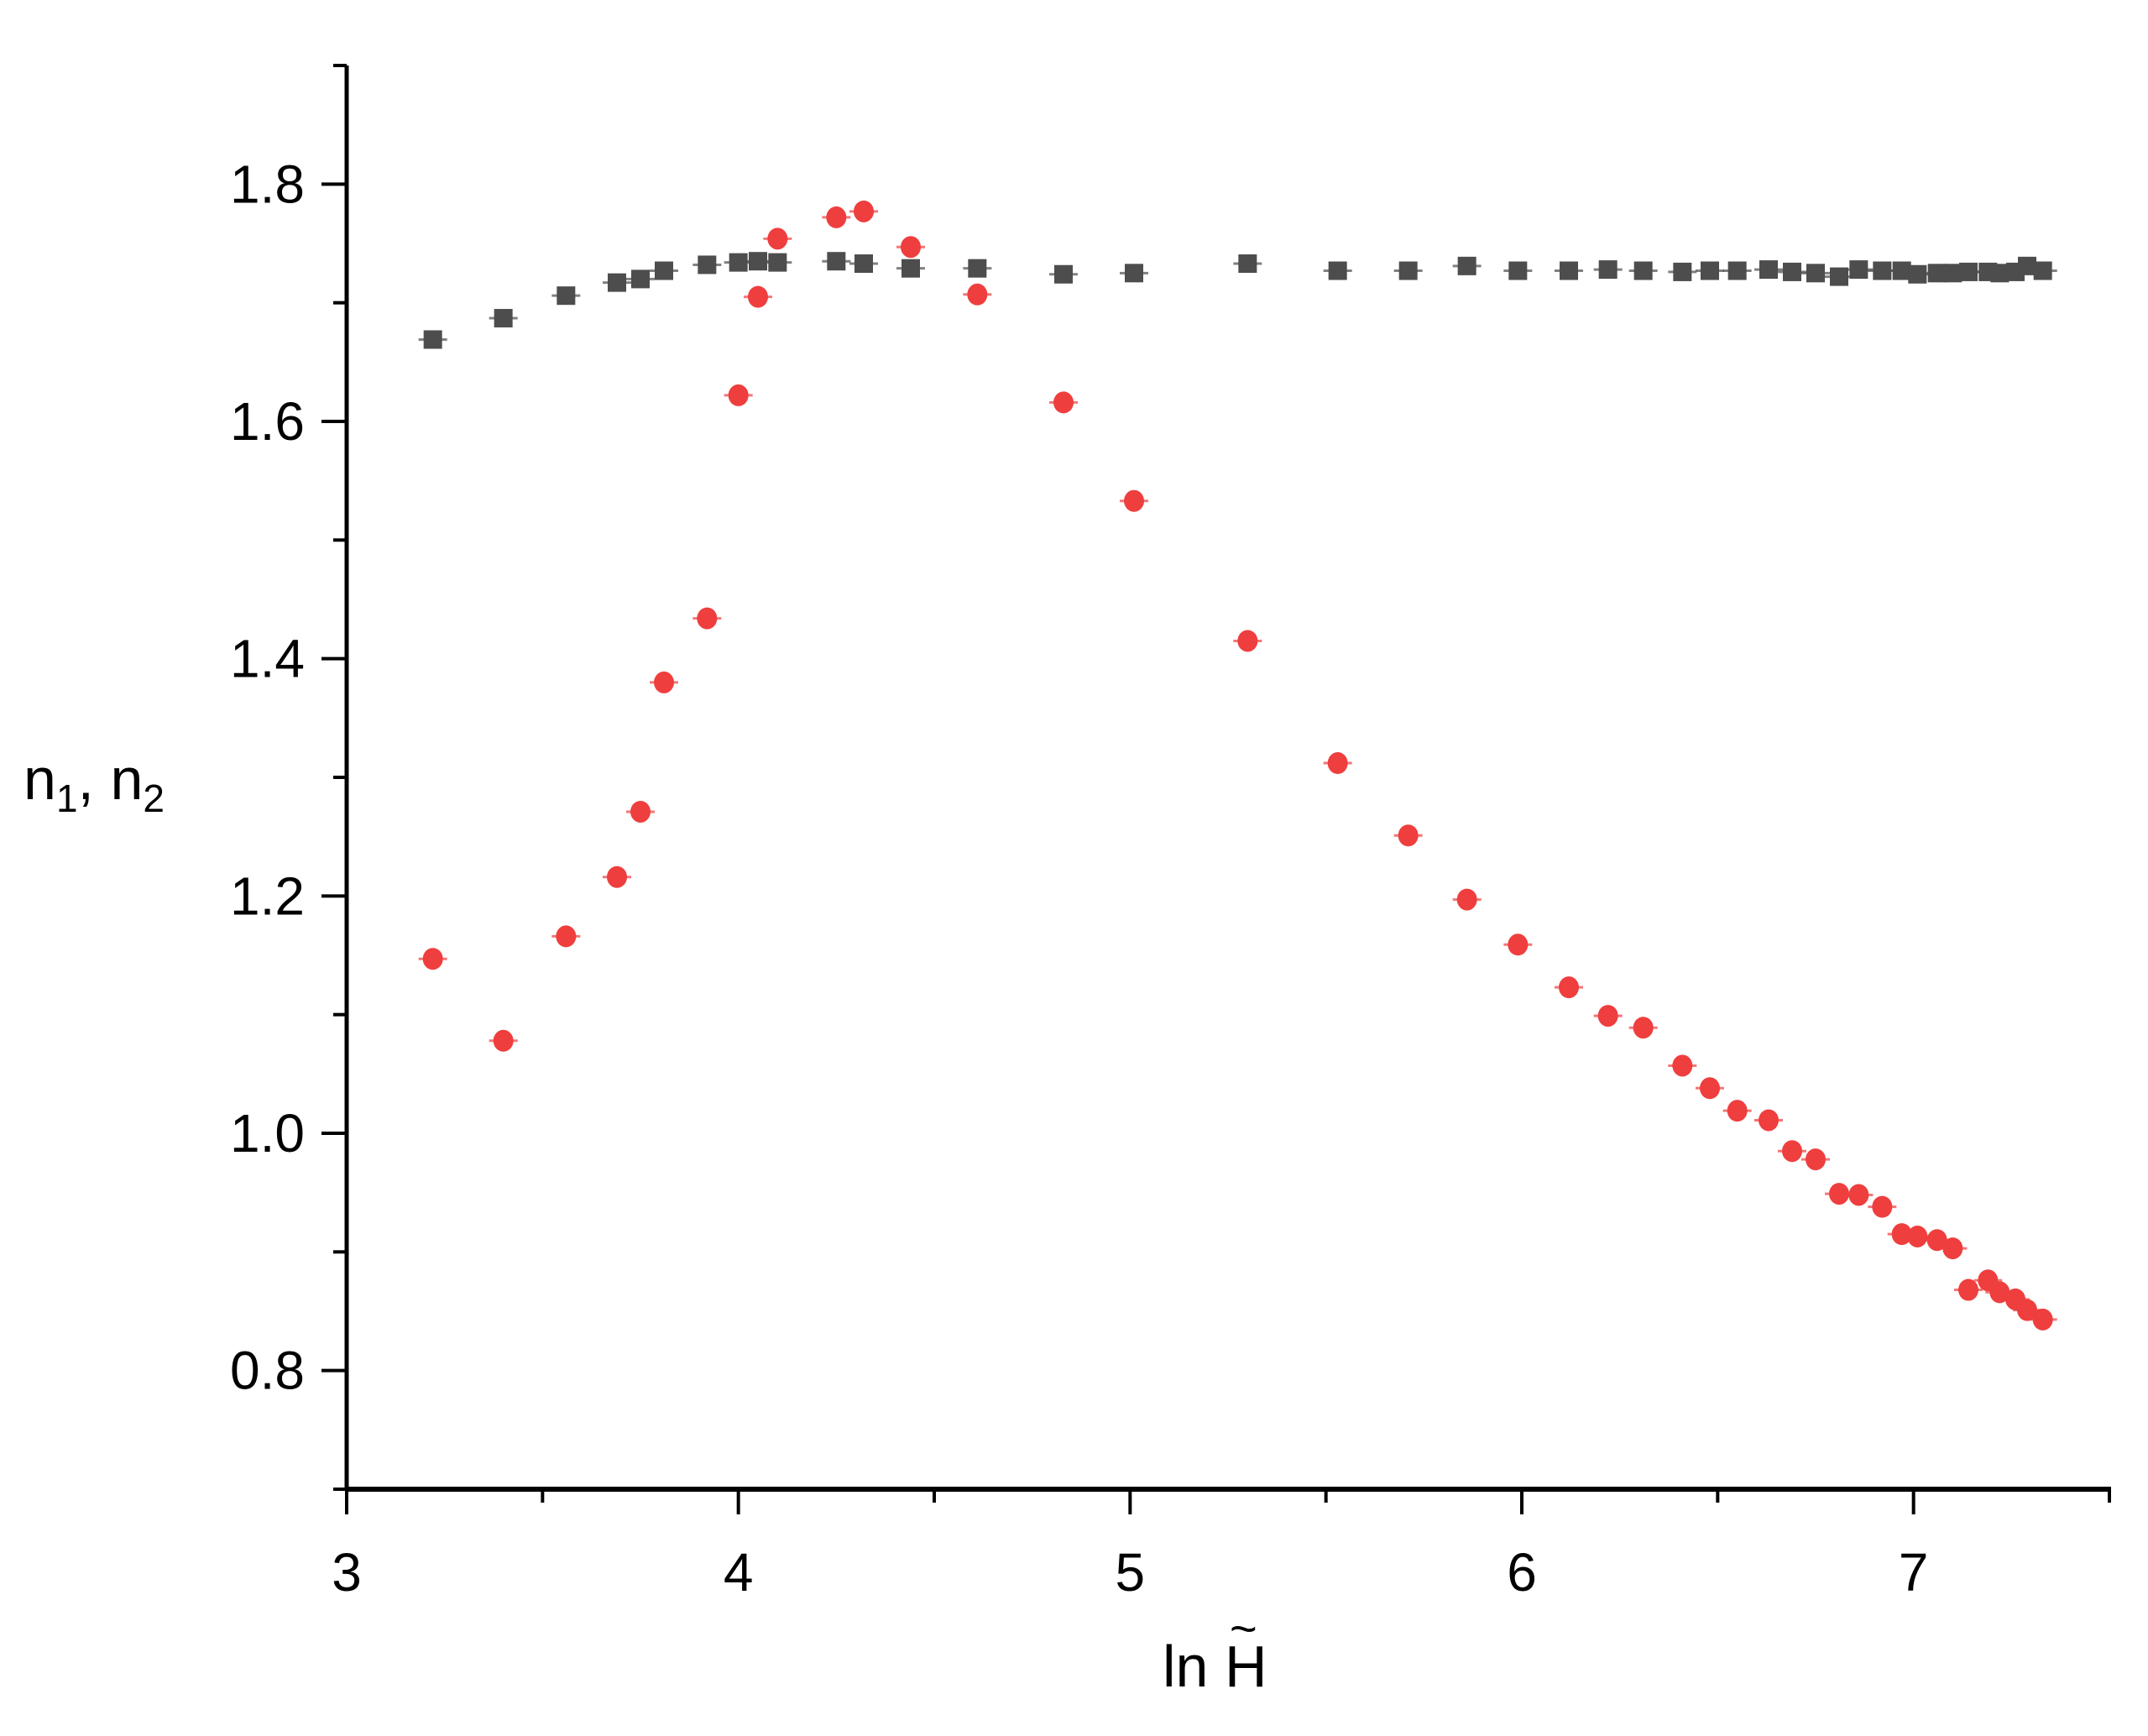  I want to click on y-tick-label: 1.8, so click(267, 184).